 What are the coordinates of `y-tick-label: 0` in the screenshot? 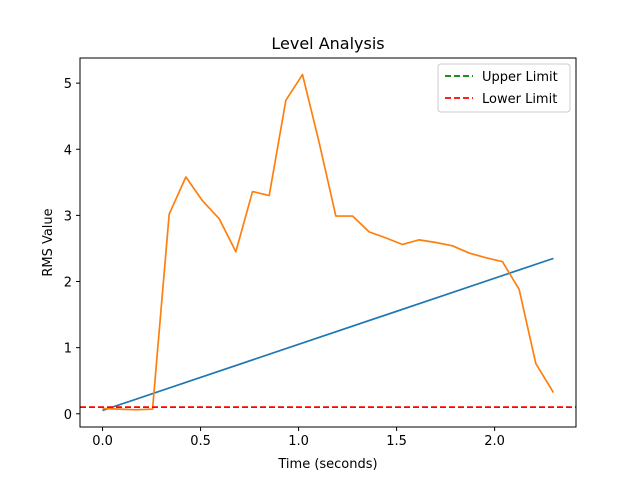 It's located at (68, 415).